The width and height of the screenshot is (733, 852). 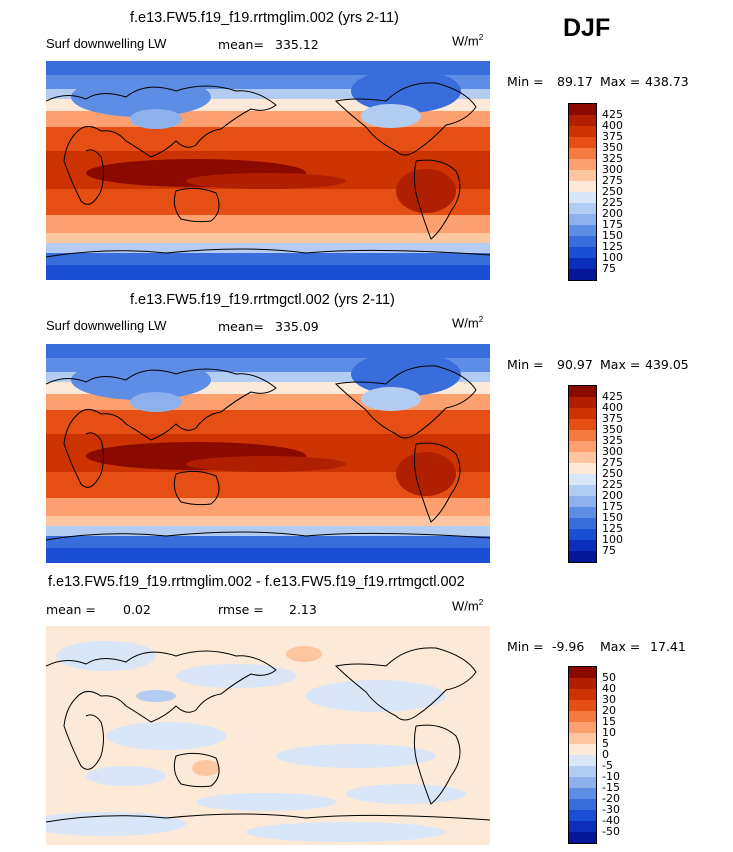 What do you see at coordinates (612, 506) in the screenshot?
I see `cbar-2-label: 175` at bounding box center [612, 506].